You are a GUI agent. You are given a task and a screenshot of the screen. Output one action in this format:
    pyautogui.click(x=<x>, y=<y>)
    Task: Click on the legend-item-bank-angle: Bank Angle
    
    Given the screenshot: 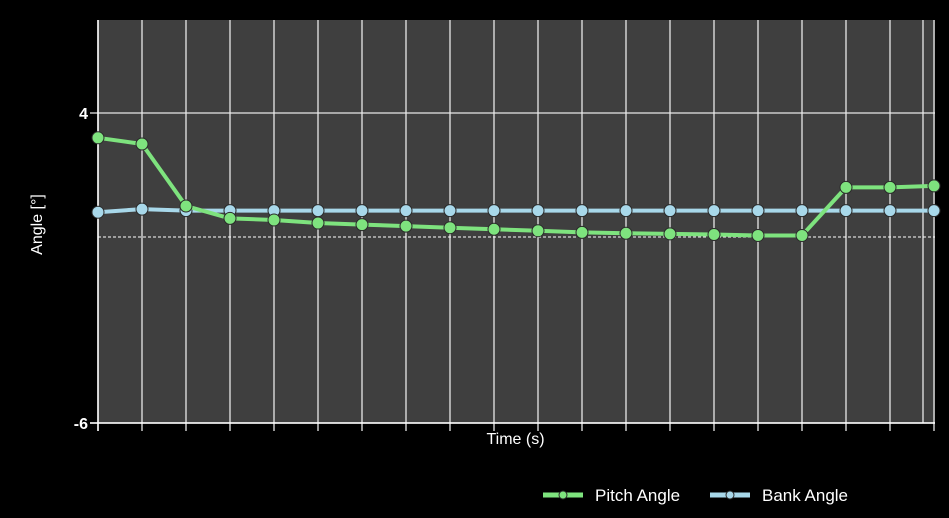 What is the action you would take?
    pyautogui.click(x=779, y=495)
    